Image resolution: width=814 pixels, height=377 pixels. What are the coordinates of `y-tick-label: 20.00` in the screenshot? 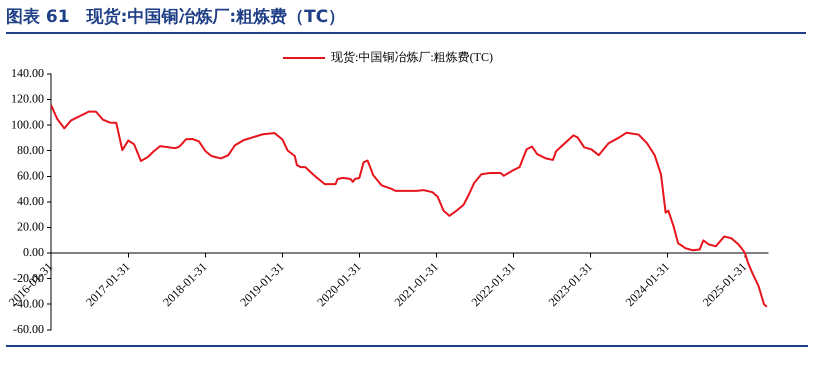 It's located at (30, 227).